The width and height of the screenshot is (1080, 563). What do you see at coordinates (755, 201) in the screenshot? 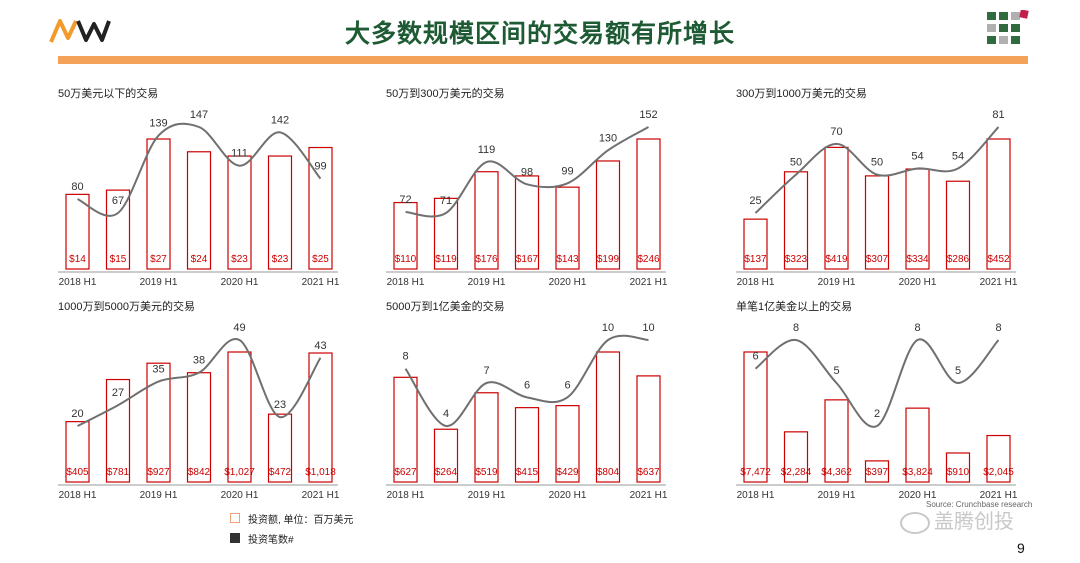
I see `count-value-label: 25` at bounding box center [755, 201].